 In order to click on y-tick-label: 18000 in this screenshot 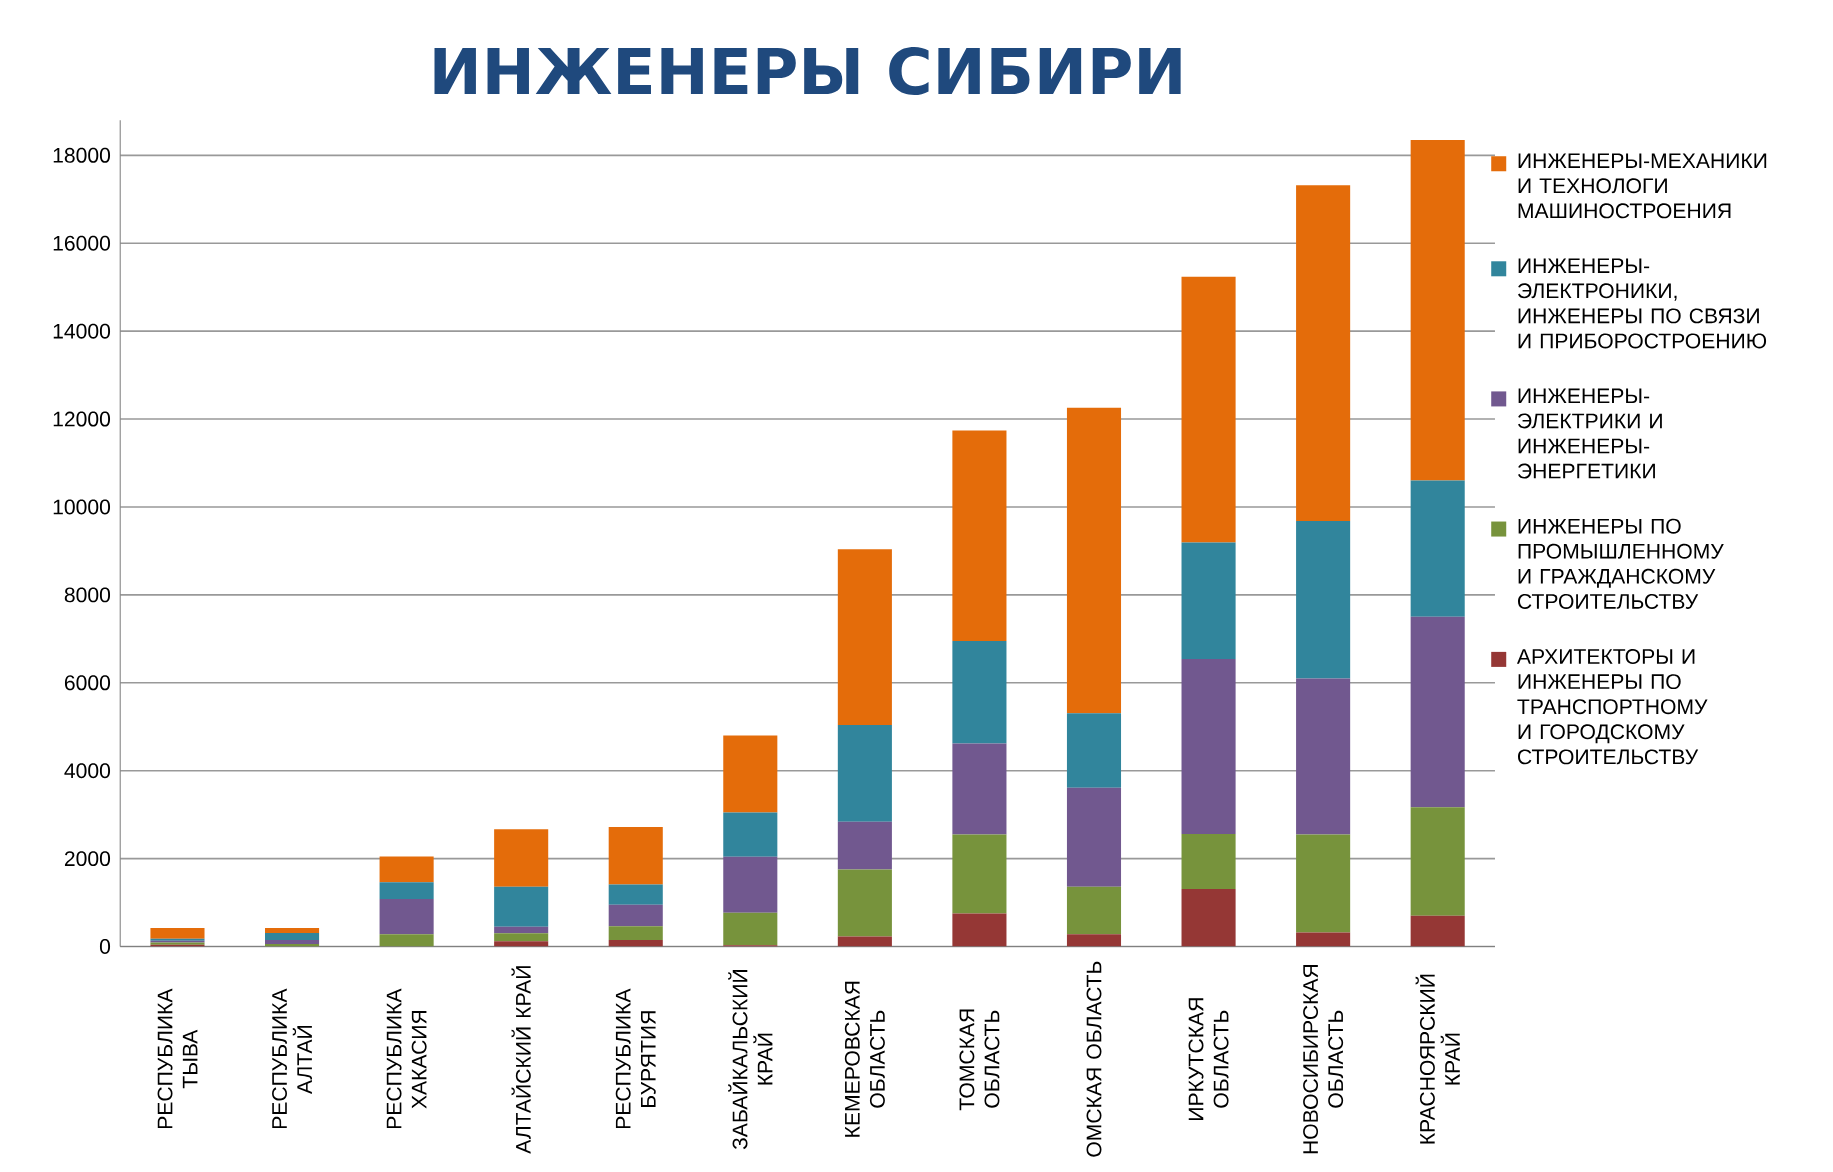, I will do `click(82, 155)`.